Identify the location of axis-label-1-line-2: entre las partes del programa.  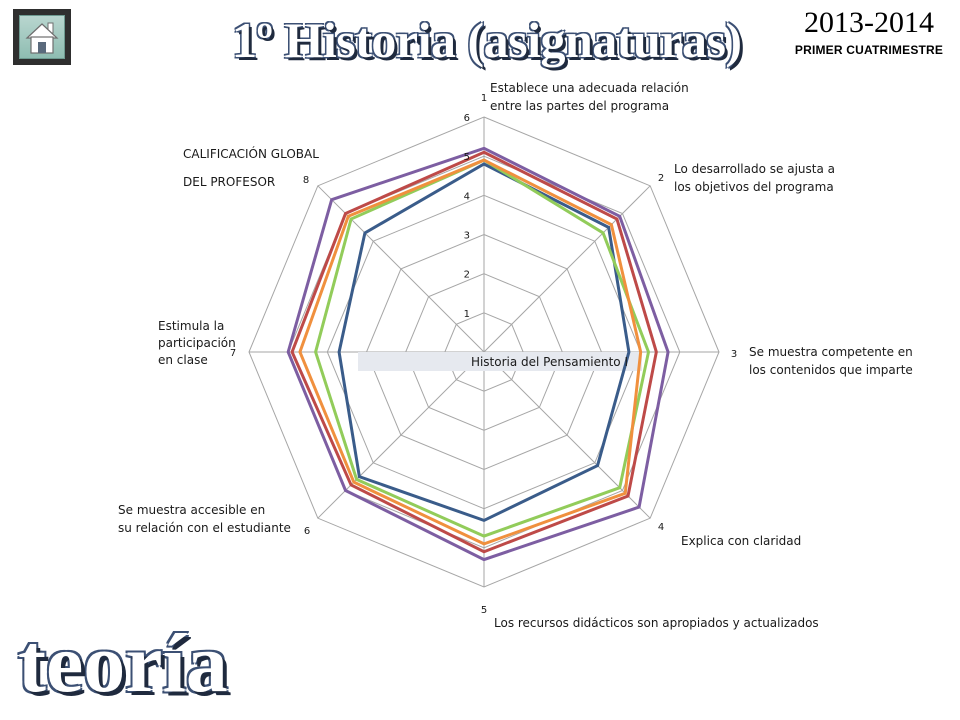
(579, 106).